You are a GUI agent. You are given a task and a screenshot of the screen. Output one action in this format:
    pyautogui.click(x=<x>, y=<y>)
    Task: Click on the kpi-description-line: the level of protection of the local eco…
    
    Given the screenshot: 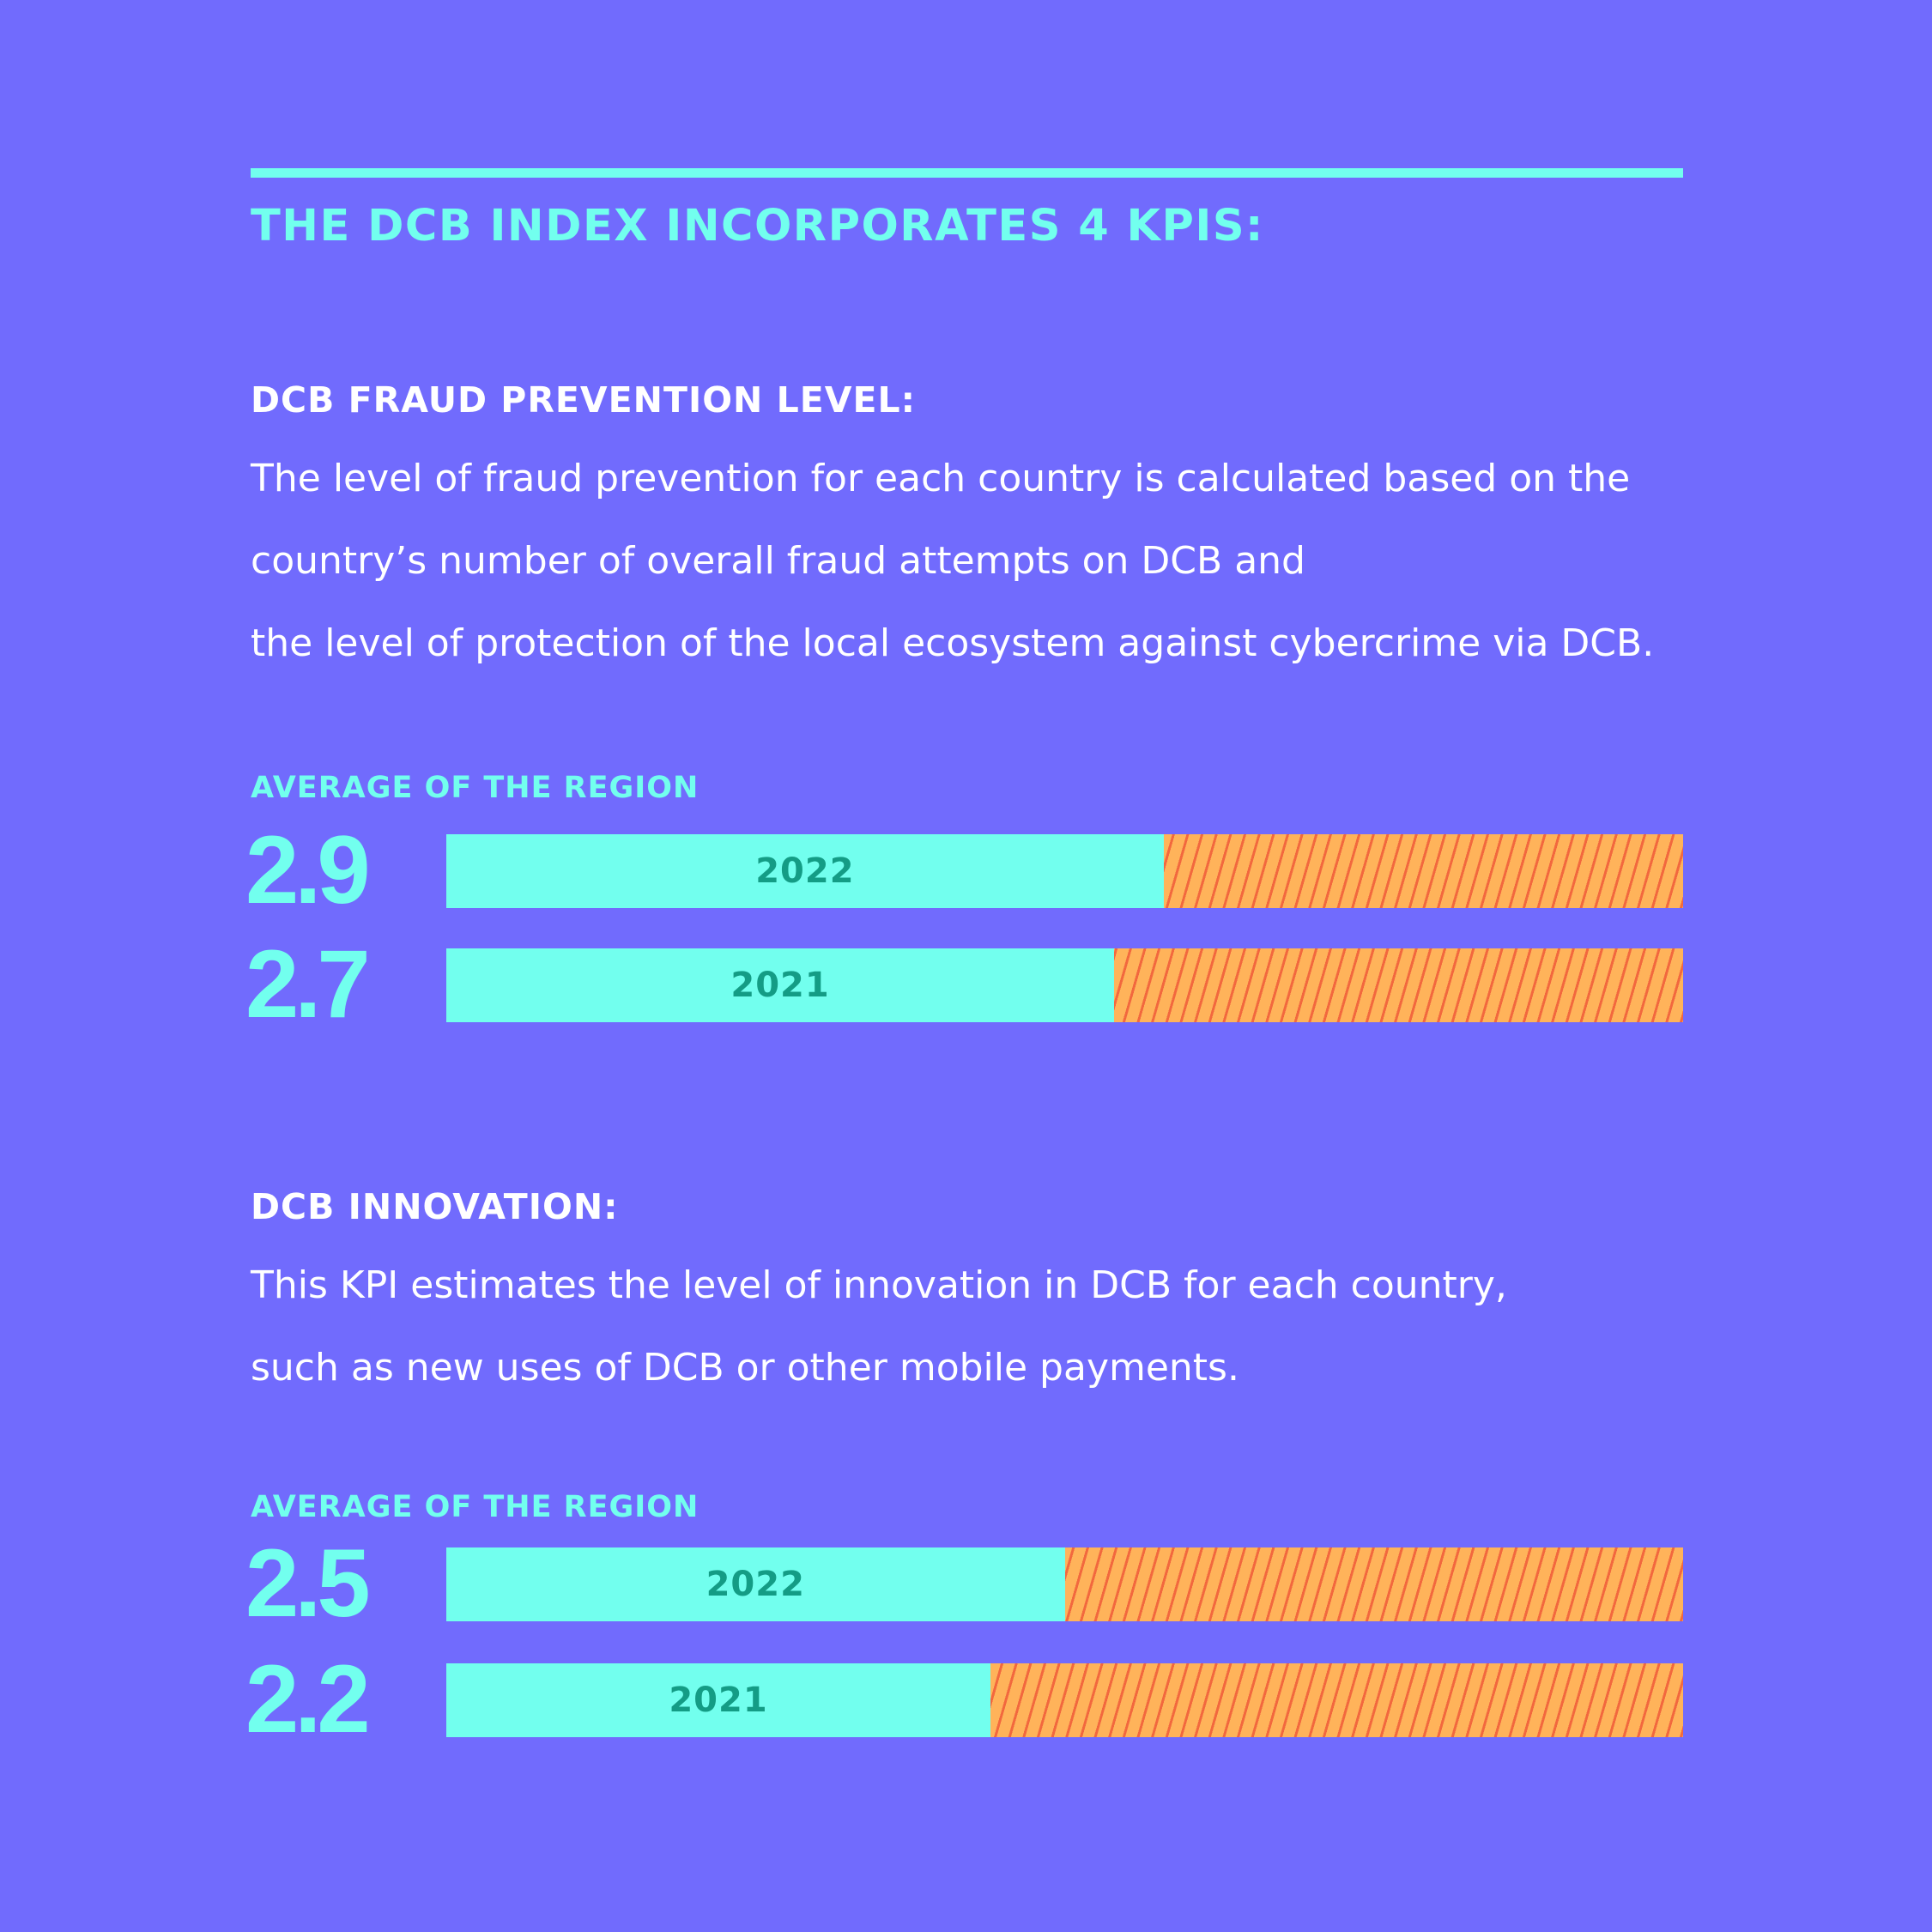 What is the action you would take?
    pyautogui.click(x=953, y=643)
    